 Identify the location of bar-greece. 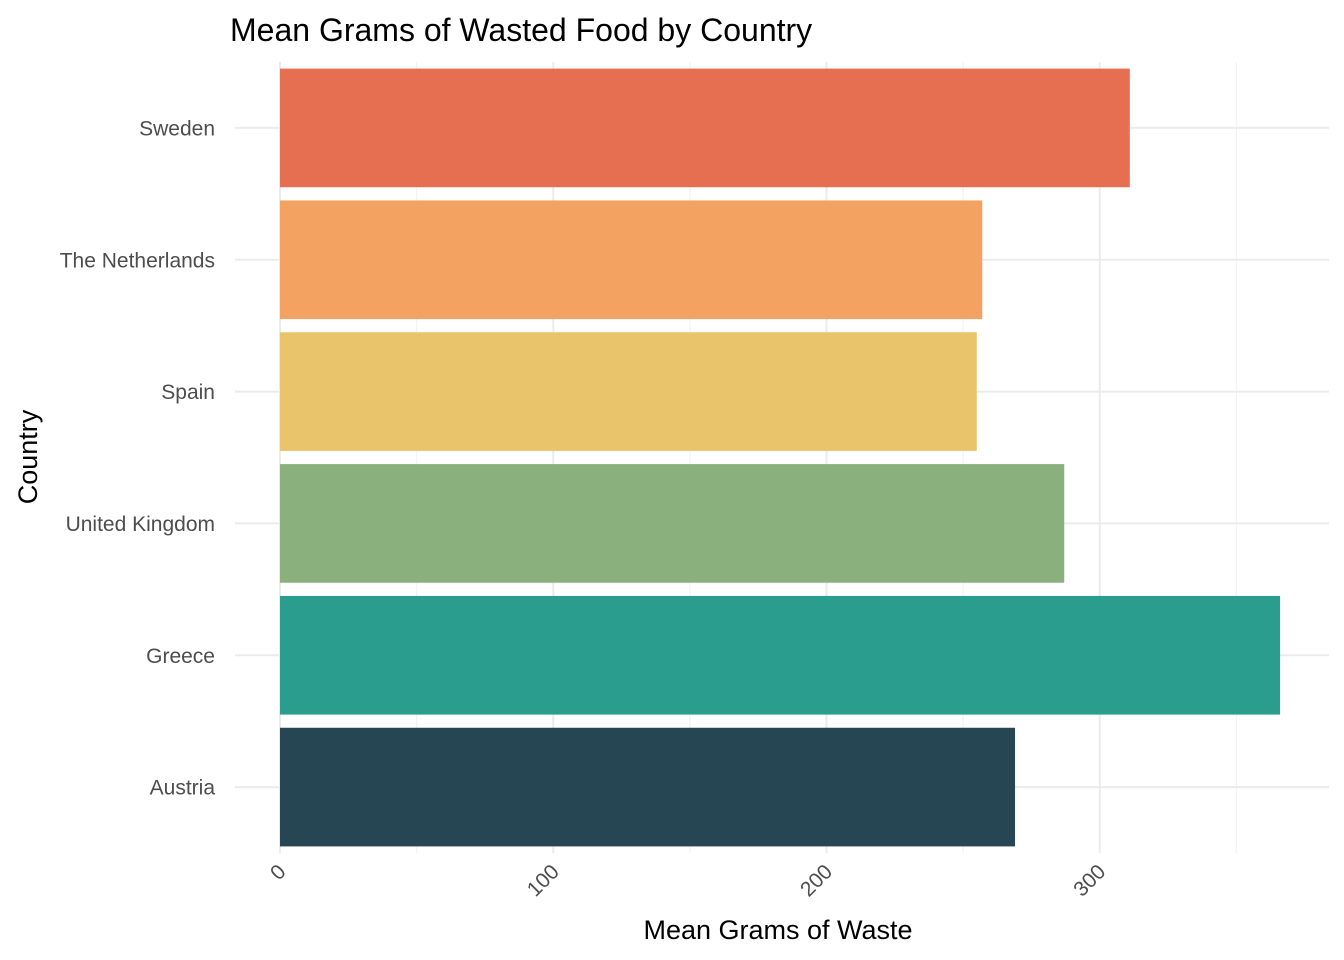
(780, 655).